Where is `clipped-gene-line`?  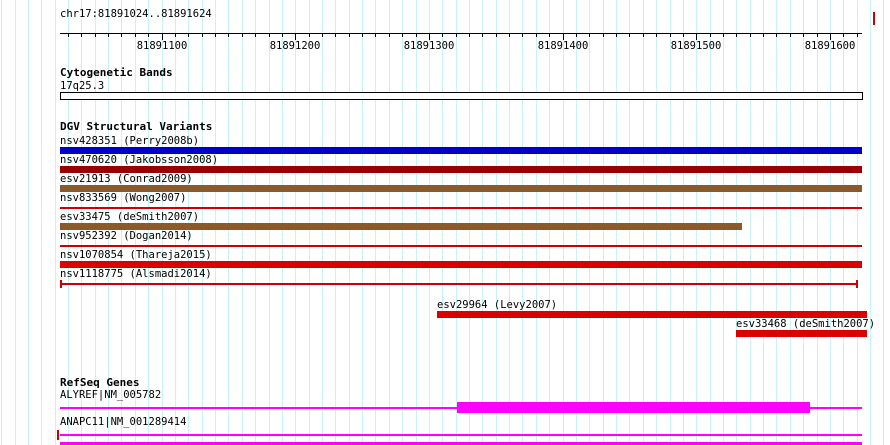
clipped-gene-line is located at coordinates (461, 443).